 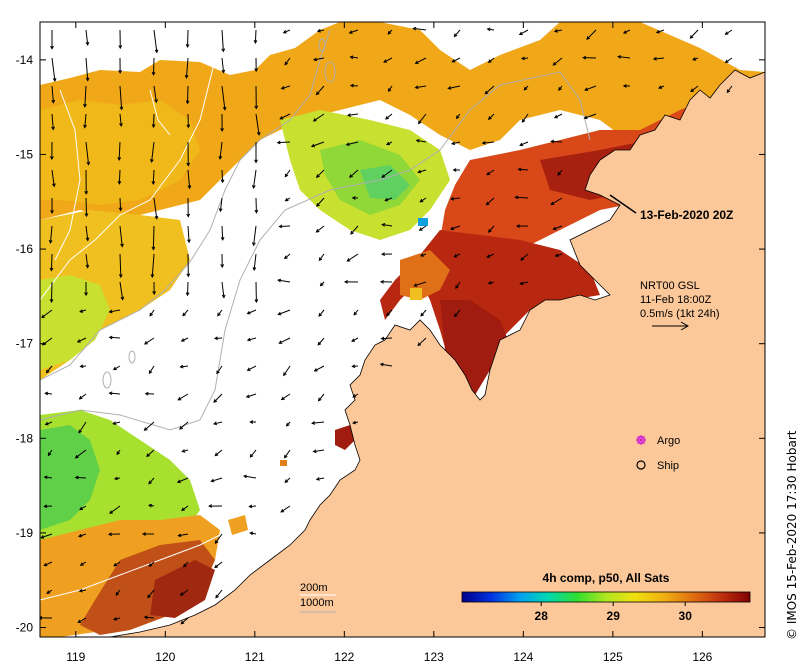 What do you see at coordinates (606, 578) in the screenshot?
I see `colorbar-title: 4h comp, p50, All Sats` at bounding box center [606, 578].